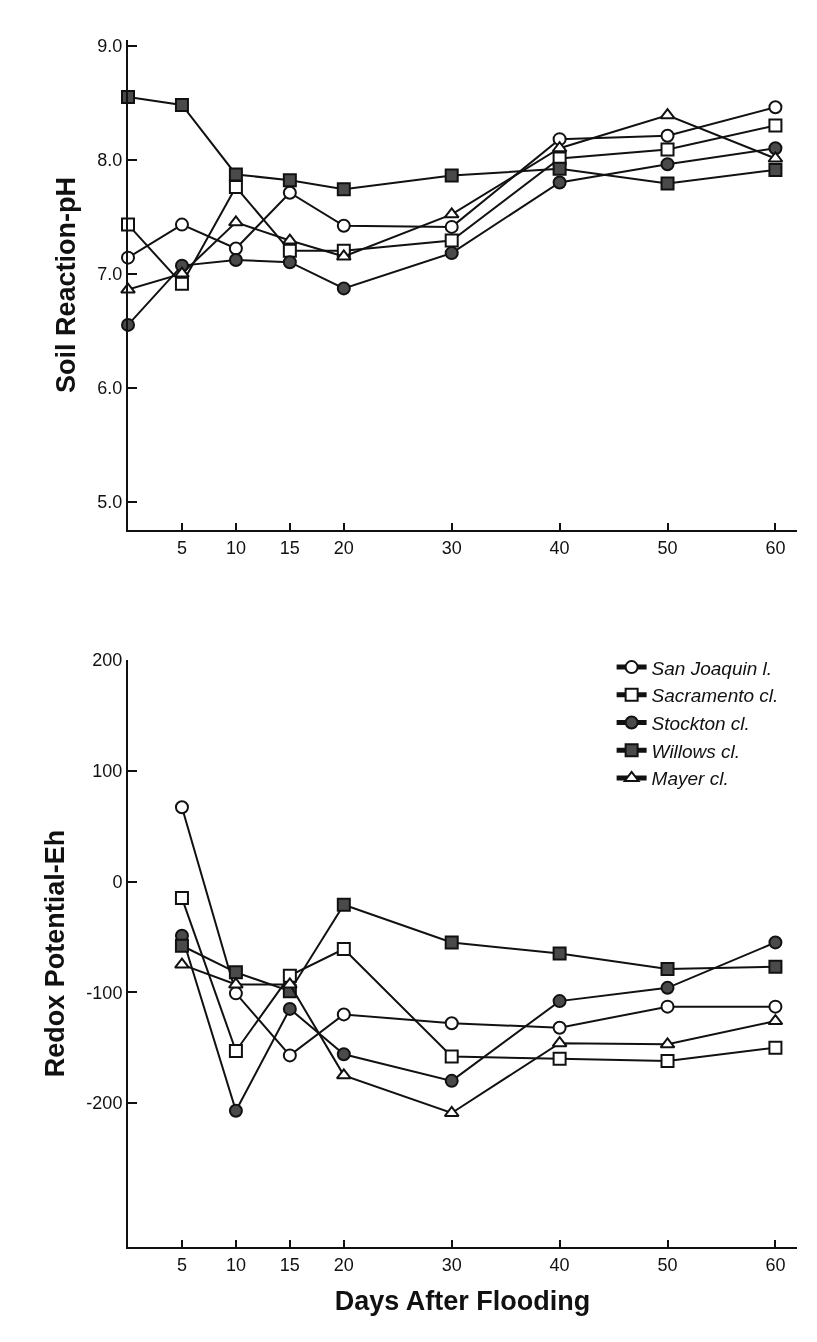 This screenshot has width=817, height=1342. Describe the element at coordinates (715, 696) in the screenshot. I see `legend-label: Sacramento cl.` at that location.